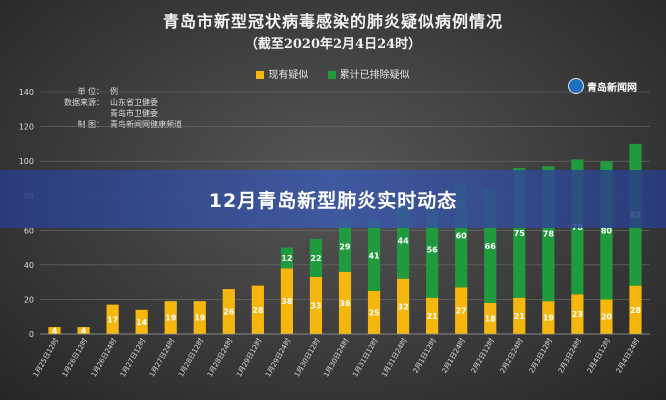 The width and height of the screenshot is (666, 400). What do you see at coordinates (607, 230) in the screenshot?
I see `data-label-excluded: 80` at bounding box center [607, 230].